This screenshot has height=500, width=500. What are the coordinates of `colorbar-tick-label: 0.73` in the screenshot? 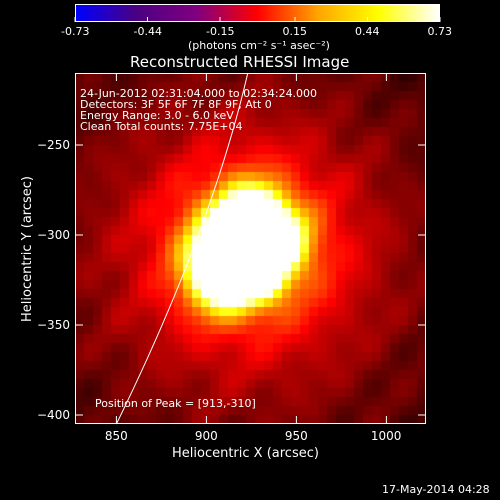 It's located at (440, 31).